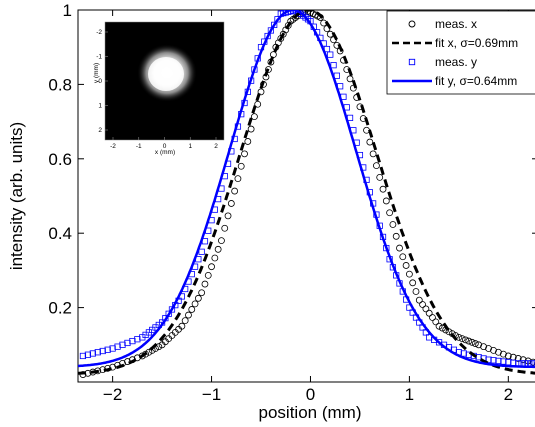 The image size is (535, 427). I want to click on legend-marker-meas-y, so click(412, 62).